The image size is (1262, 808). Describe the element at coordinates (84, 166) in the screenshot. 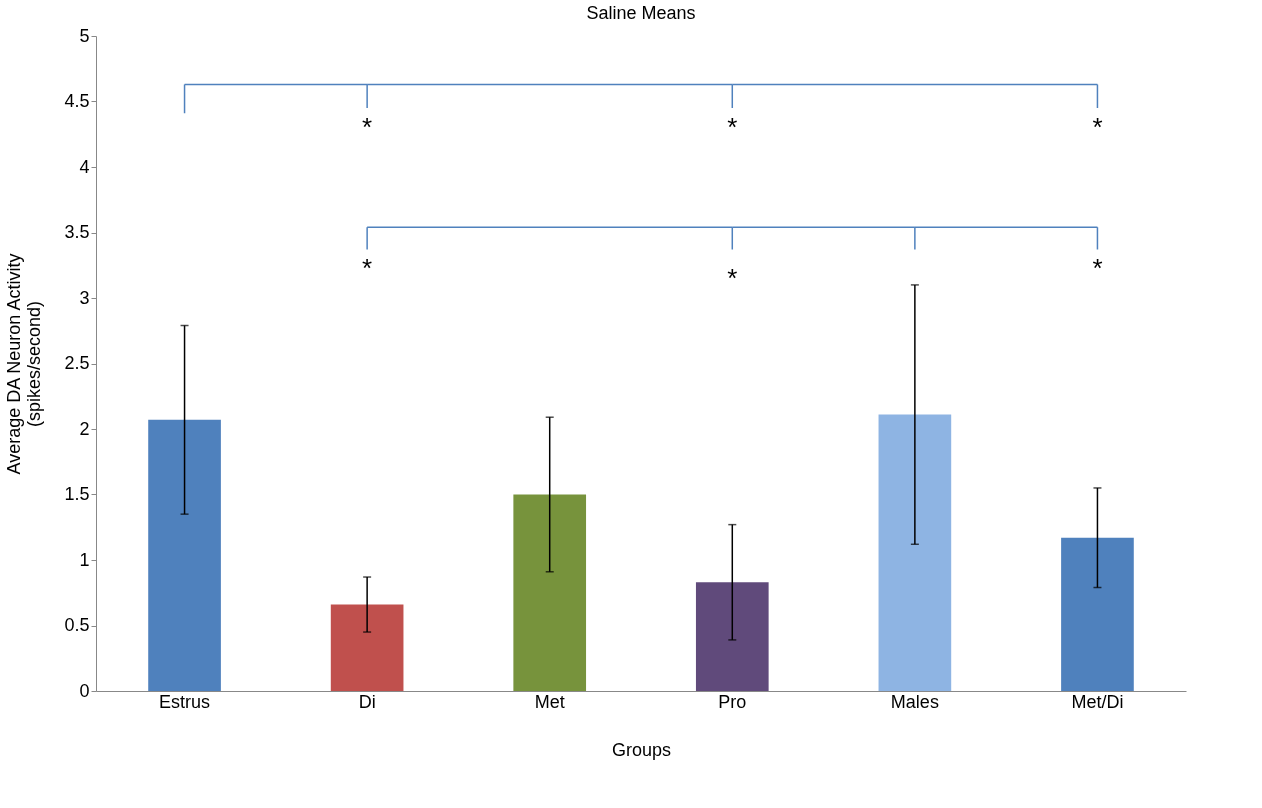

I see `y-tick-label: 4` at that location.